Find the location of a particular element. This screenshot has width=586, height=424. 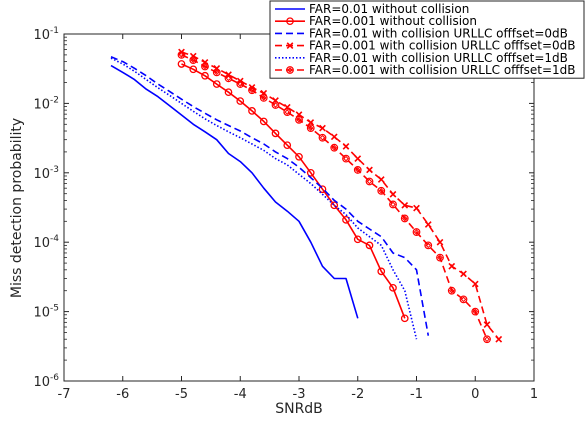

legend-box is located at coordinates (427, 39).